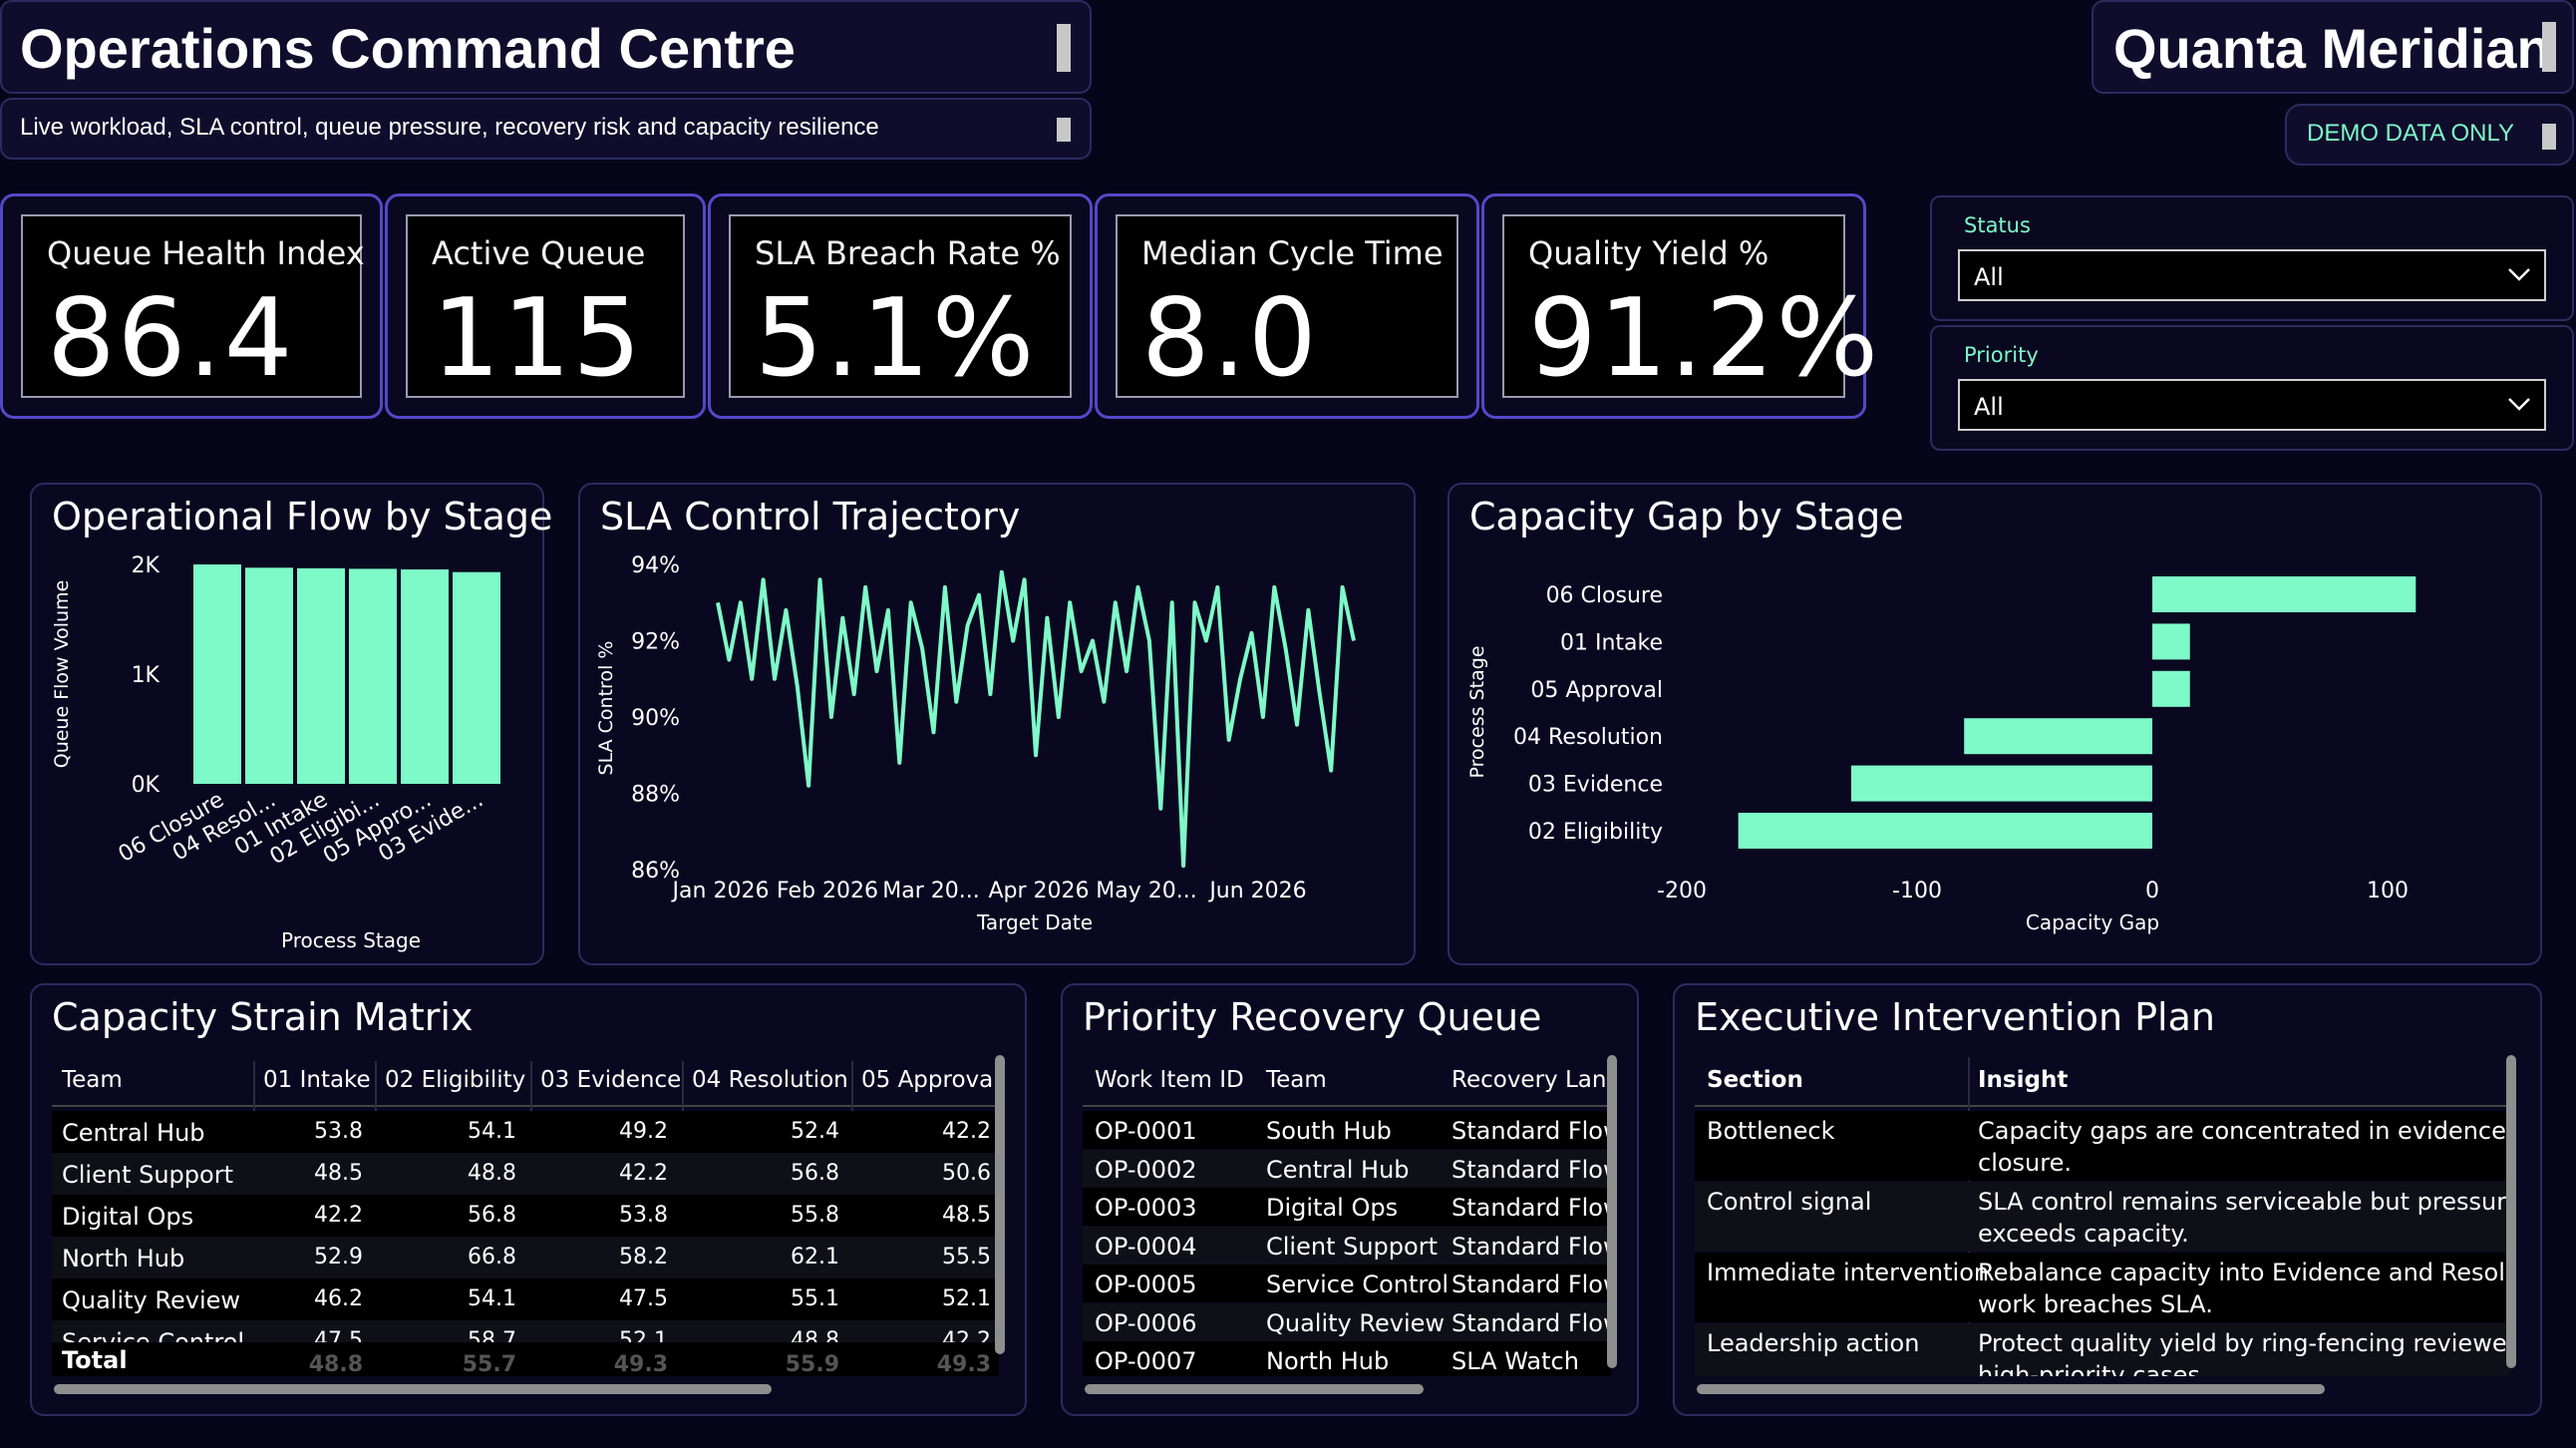  Describe the element at coordinates (147, 1175) in the screenshot. I see `table-cell: Client Support` at that location.